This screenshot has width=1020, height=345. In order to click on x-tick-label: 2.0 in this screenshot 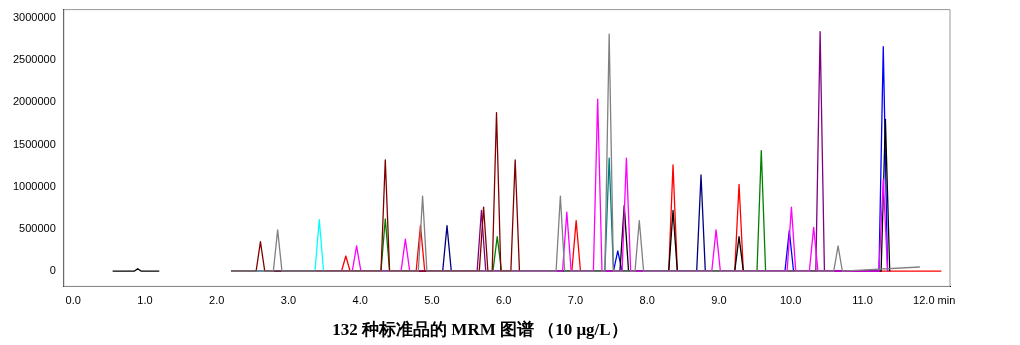, I will do `click(217, 300)`.